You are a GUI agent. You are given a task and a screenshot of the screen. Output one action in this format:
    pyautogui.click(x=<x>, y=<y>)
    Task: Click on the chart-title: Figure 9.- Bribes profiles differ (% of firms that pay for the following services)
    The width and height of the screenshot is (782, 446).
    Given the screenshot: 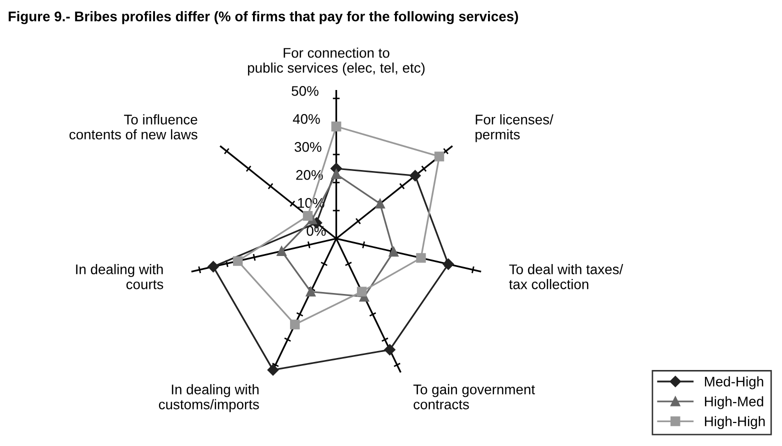 What is the action you would take?
    pyautogui.click(x=263, y=17)
    